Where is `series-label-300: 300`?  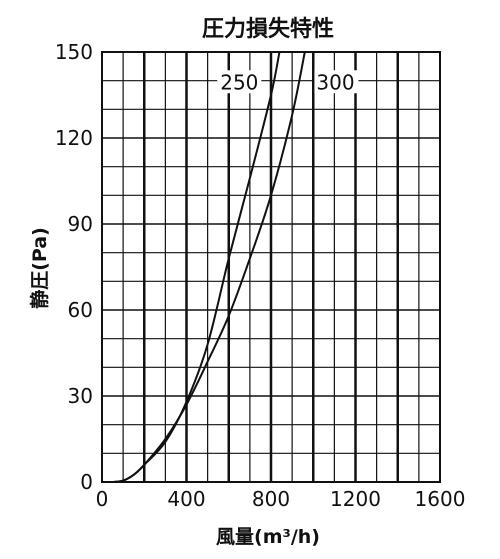 series-label-300: 300 is located at coordinates (335, 82).